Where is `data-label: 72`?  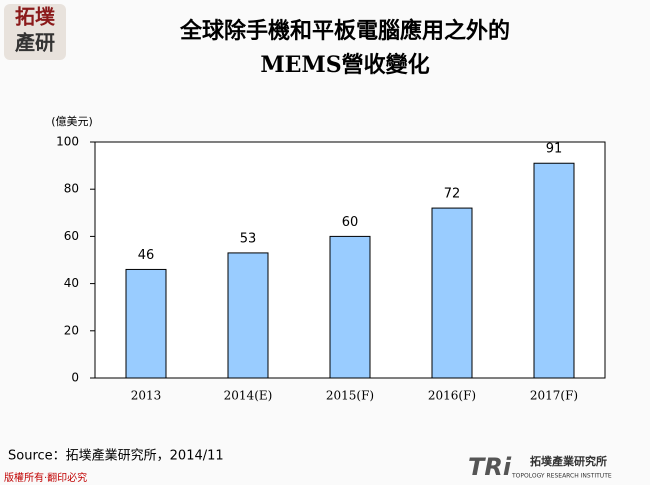 data-label: 72 is located at coordinates (452, 194).